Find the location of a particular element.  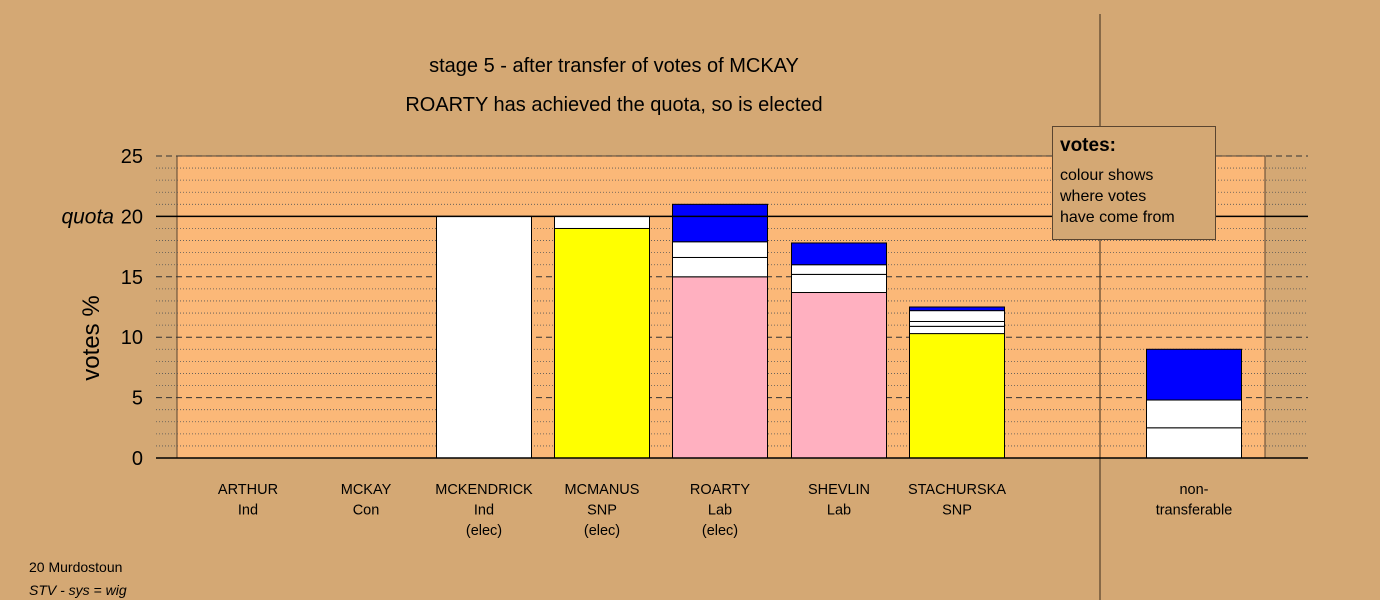

category-label: ROARTY is located at coordinates (720, 490).